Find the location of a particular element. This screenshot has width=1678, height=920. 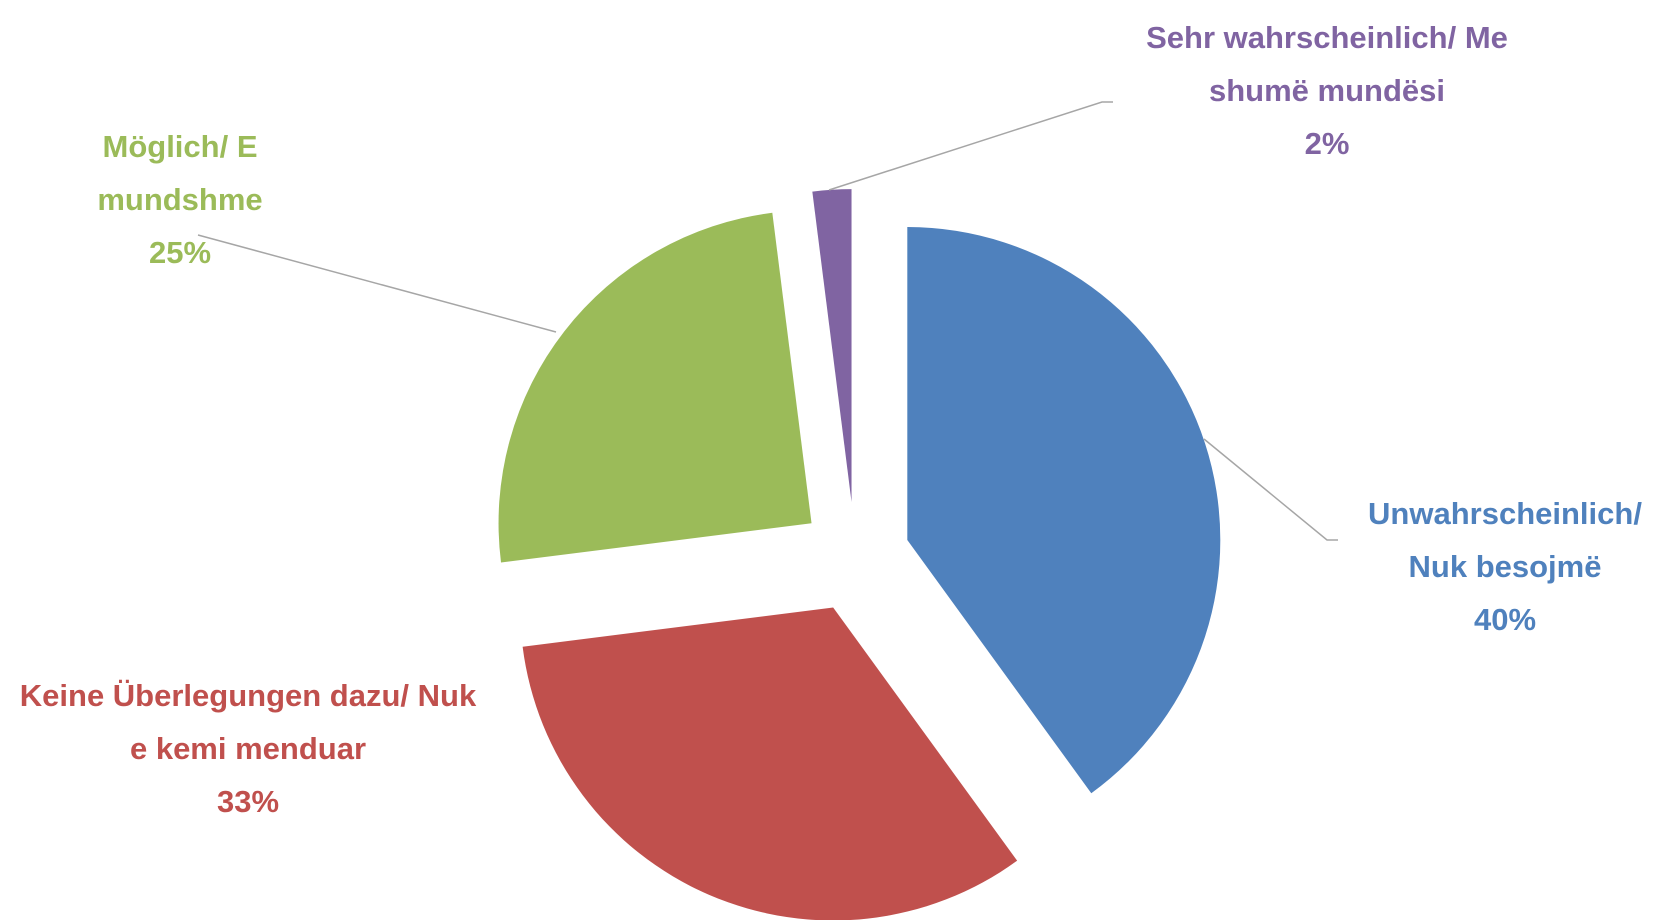

value-label: 33% is located at coordinates (248, 801).